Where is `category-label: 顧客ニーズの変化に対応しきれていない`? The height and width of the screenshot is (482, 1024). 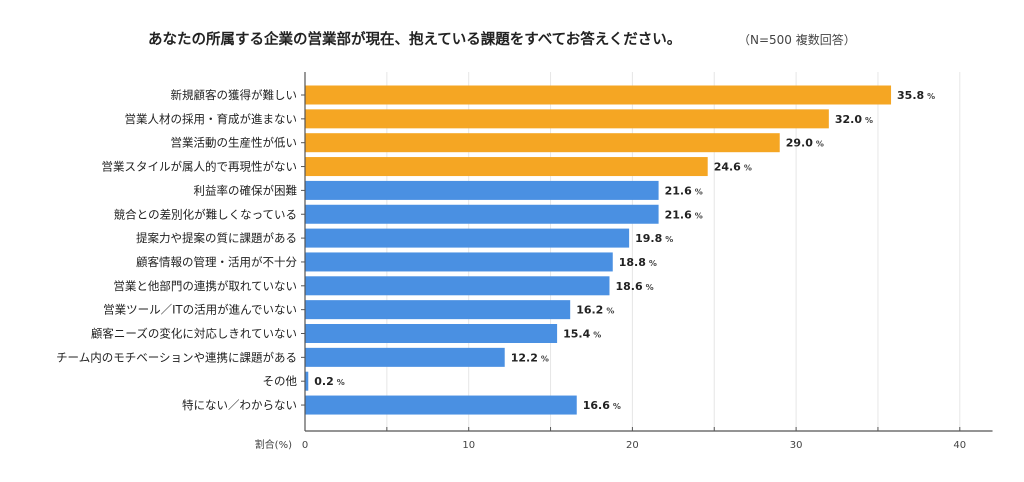
category-label: 顧客ニーズの変化に対応しきれていない is located at coordinates (194, 334).